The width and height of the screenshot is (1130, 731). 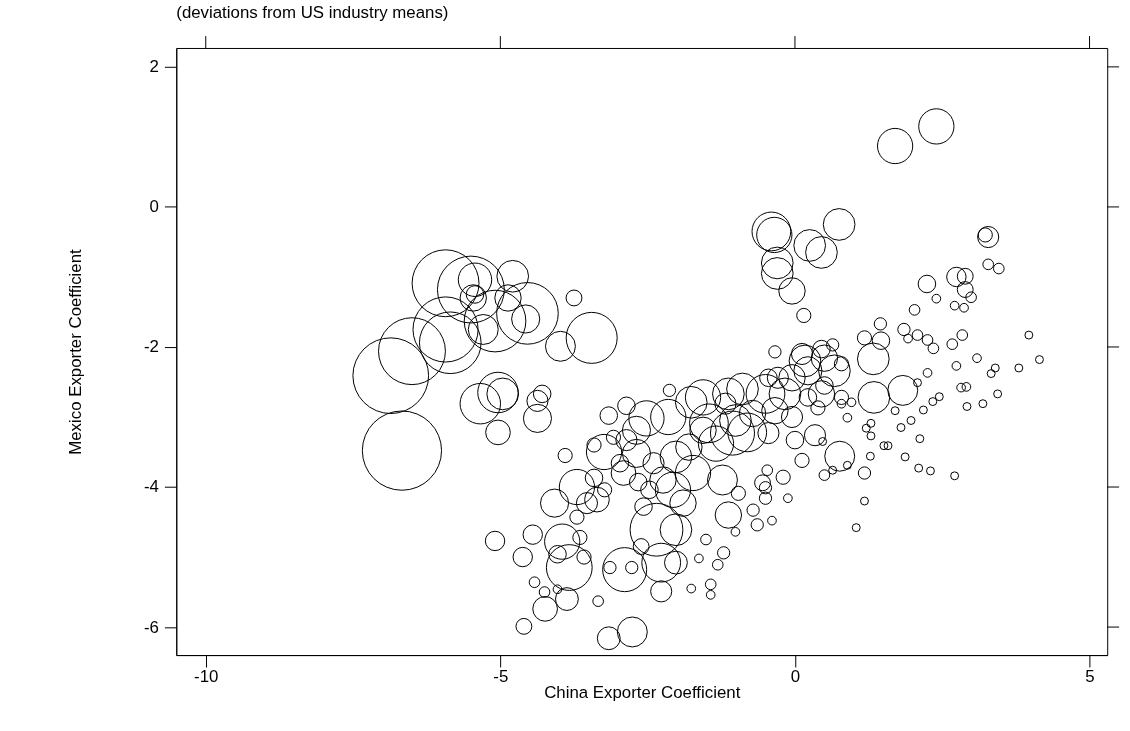 I want to click on y-axis-title: Mexico Exporter Coefficient, so click(x=75, y=351).